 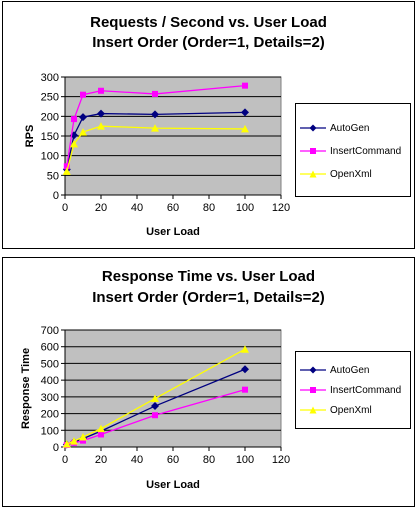 What do you see at coordinates (50, 98) in the screenshot?
I see `y-tick-label: 250` at bounding box center [50, 98].